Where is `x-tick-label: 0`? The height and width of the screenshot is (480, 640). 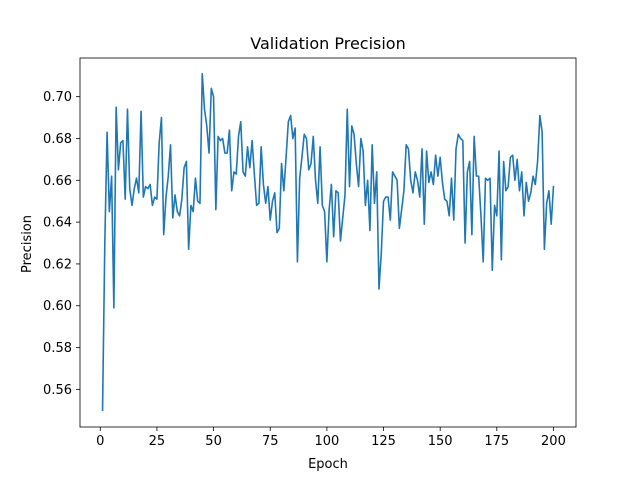 x-tick-label: 0 is located at coordinates (100, 441).